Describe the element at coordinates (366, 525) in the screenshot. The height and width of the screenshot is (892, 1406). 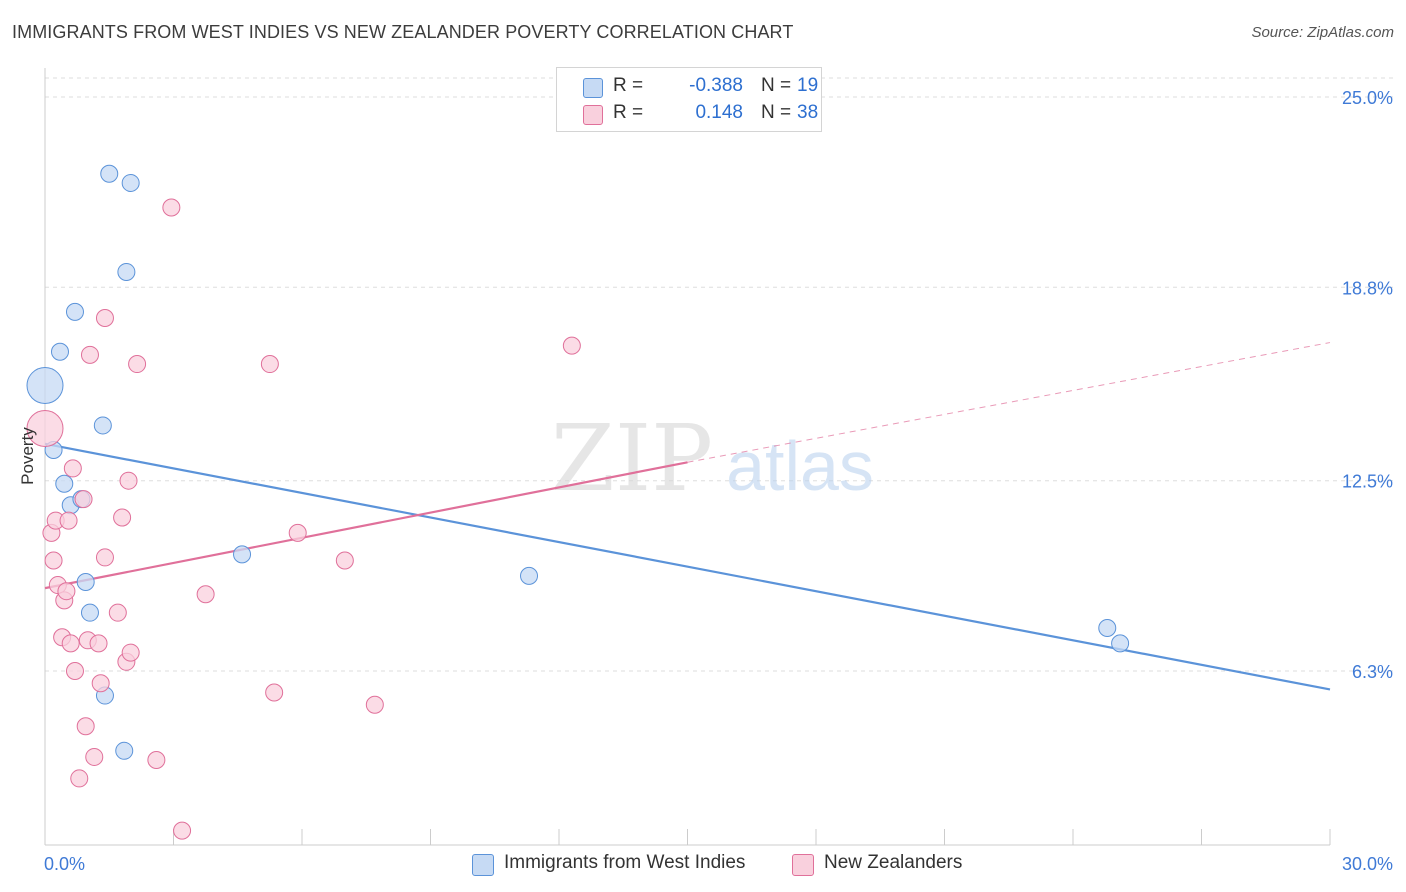
I see `new-zealanders-trend-line` at that location.